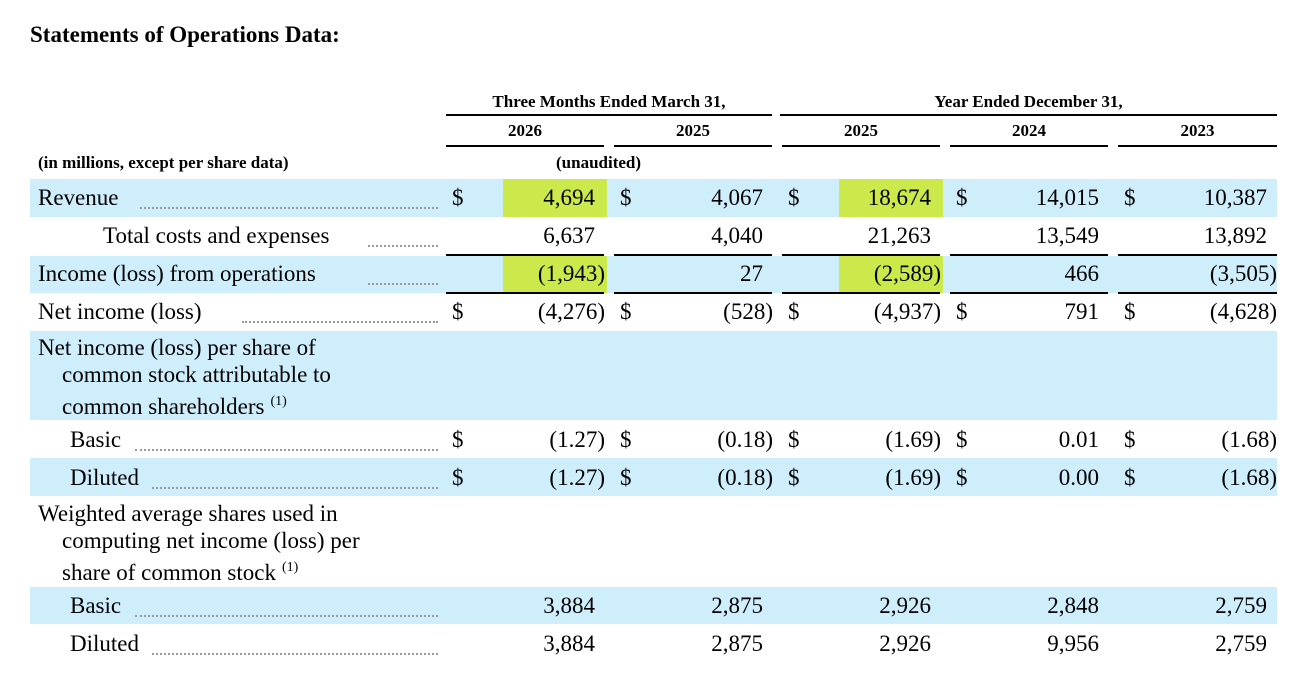 Image resolution: width=1309 pixels, height=683 pixels. Describe the element at coordinates (569, 235) in the screenshot. I see `costs-2026-q1: 6,637` at that location.